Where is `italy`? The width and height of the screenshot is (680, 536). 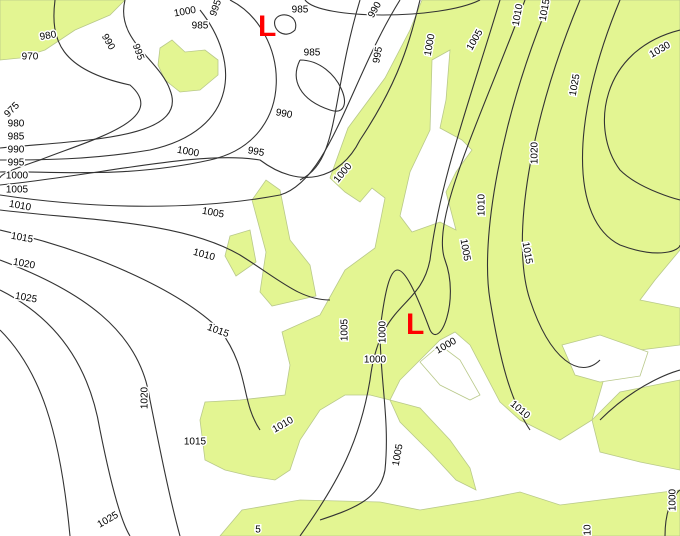
italy is located at coordinates (433, 445).